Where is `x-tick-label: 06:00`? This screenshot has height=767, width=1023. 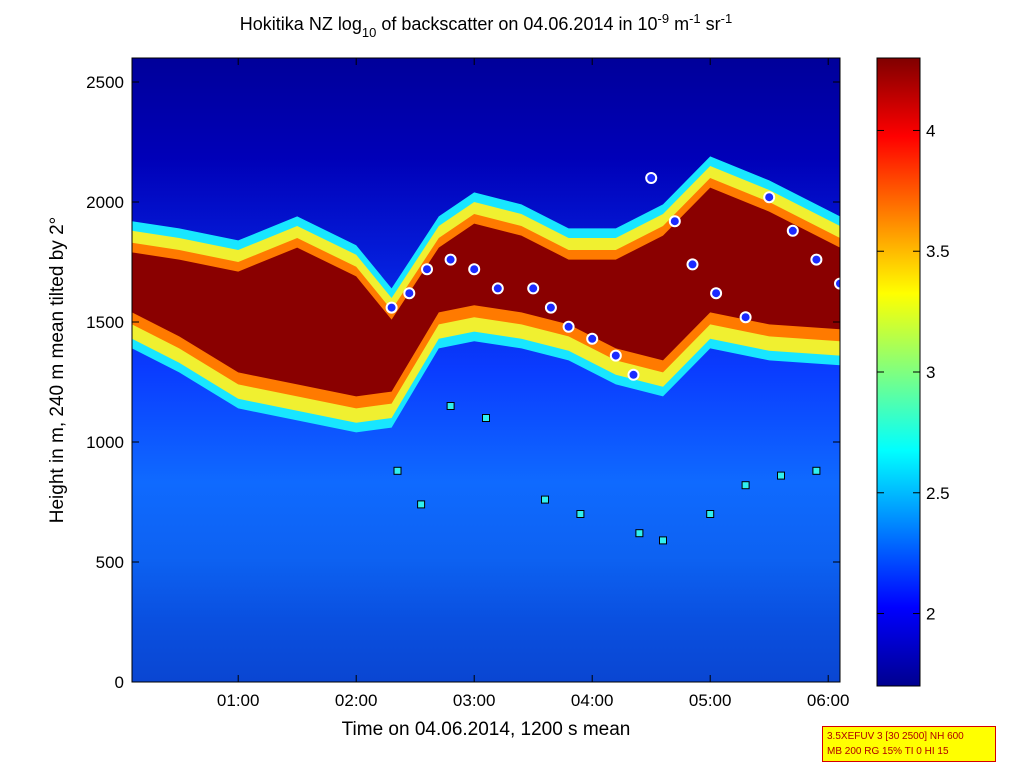
x-tick-label: 06:00 is located at coordinates (828, 700).